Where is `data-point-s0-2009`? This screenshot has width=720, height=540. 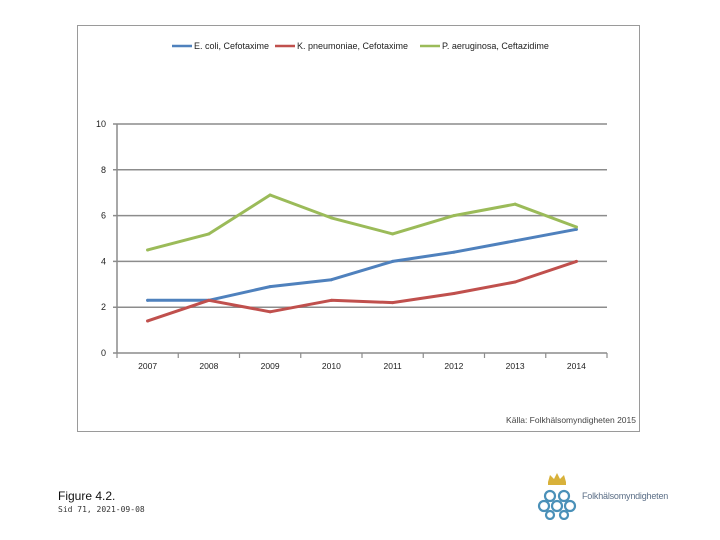 data-point-s0-2009 is located at coordinates (270, 287).